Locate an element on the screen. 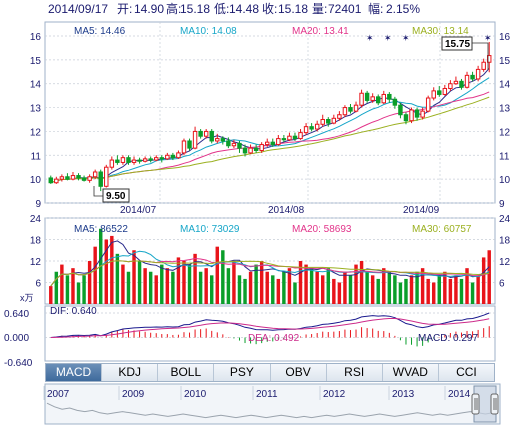  navigator-right-handle is located at coordinates (494, 404).